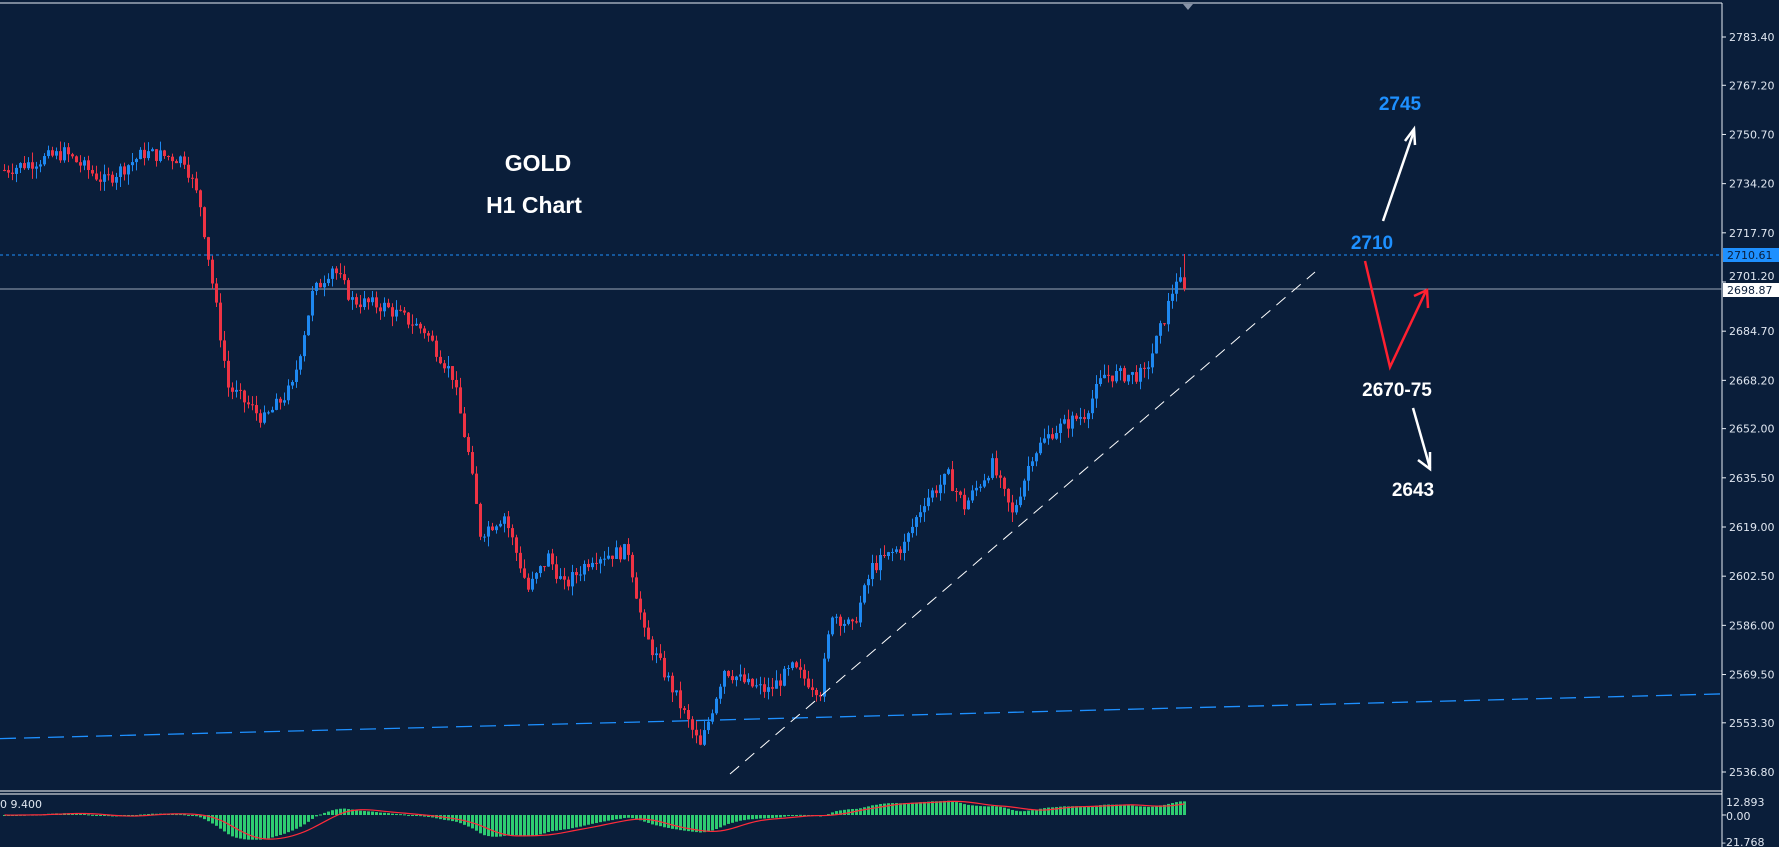 This screenshot has width=1779, height=847. I want to click on indicator-label: 0 9.400, so click(21, 804).